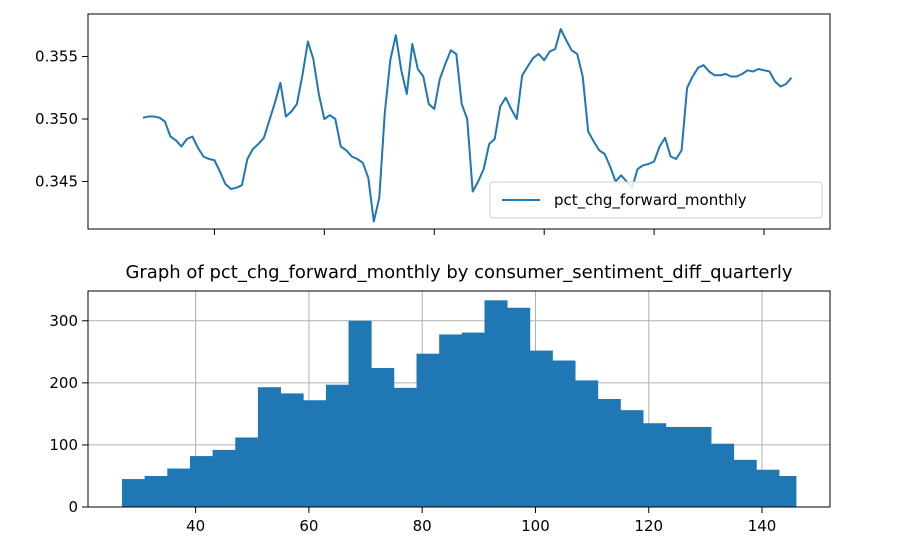 The width and height of the screenshot is (918, 554). I want to click on histogram-x-tick-label: 120, so click(648, 526).